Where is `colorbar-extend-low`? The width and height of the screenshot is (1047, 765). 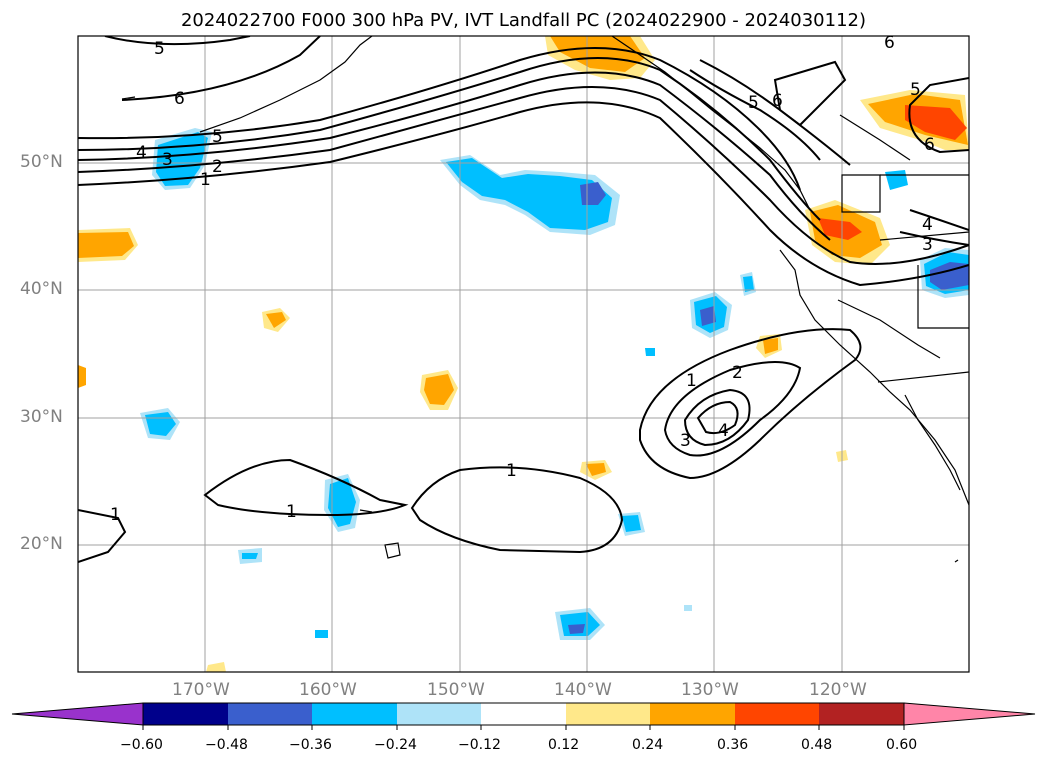 colorbar-extend-low is located at coordinates (77, 714).